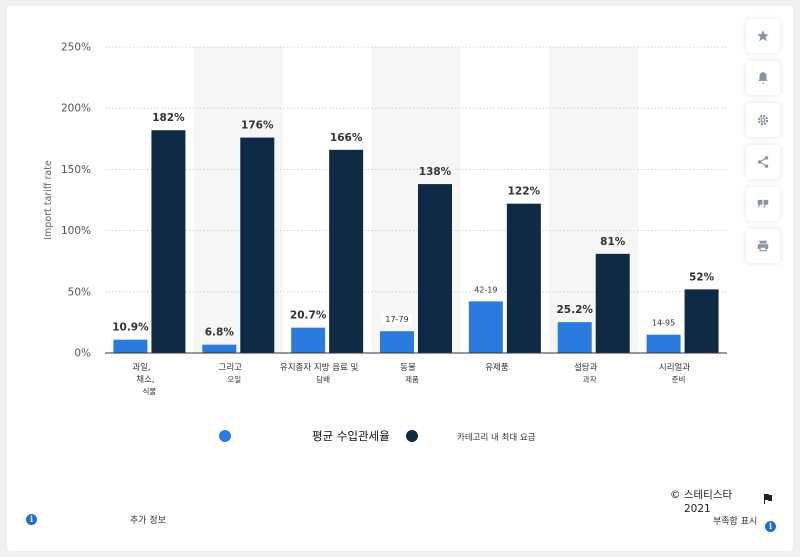 This screenshot has height=557, width=800. I want to click on legend-label-average: 평균 수입관세율, so click(351, 436).